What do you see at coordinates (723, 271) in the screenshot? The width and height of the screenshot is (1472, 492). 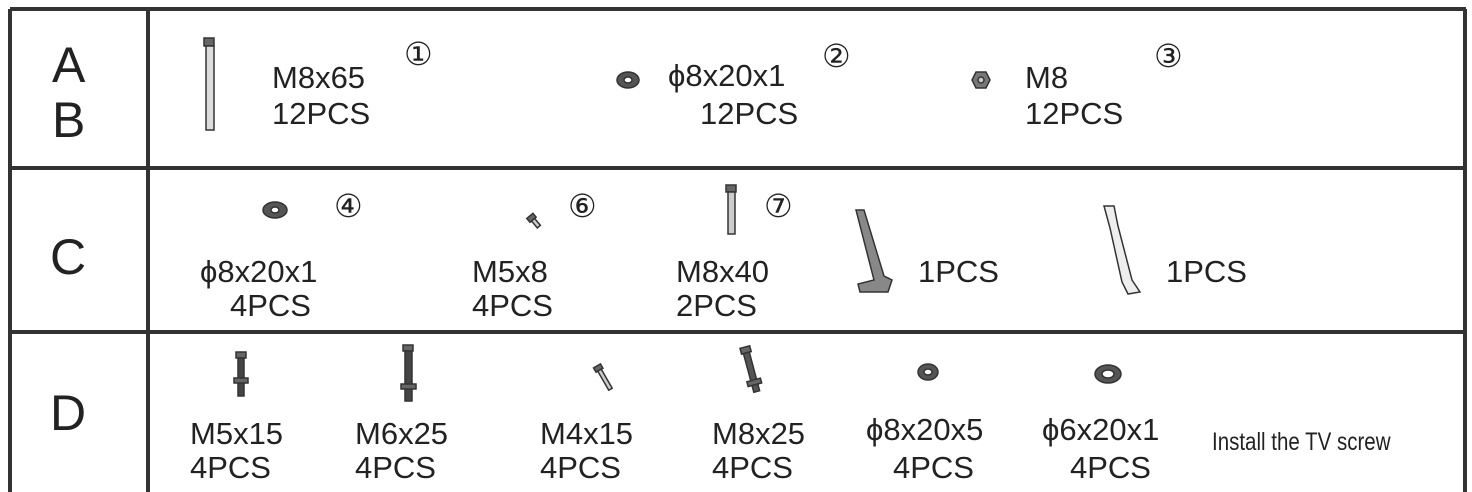 I see `part-spec: M8x40` at bounding box center [723, 271].